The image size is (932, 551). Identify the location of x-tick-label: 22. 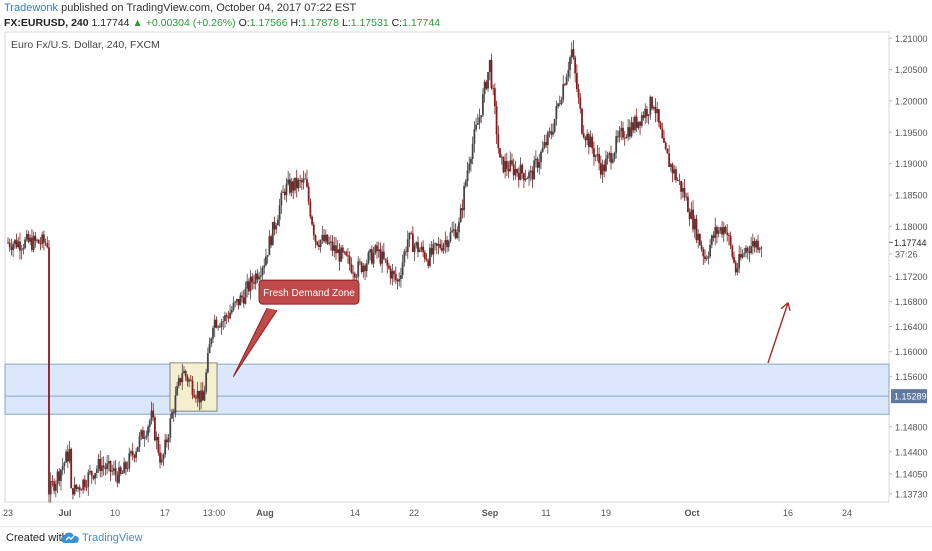
(414, 513).